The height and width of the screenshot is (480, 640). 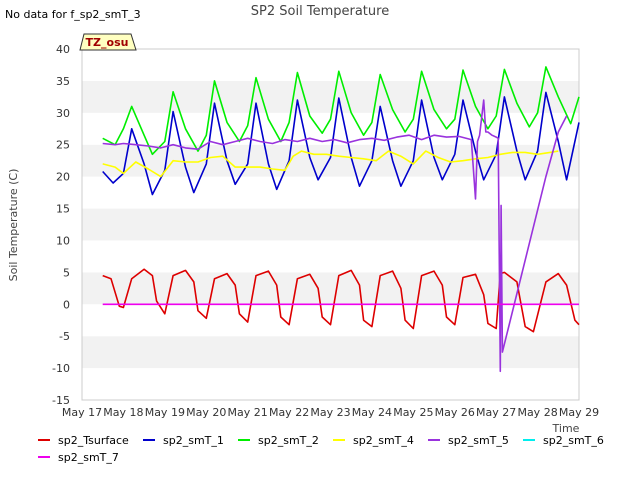 I want to click on x-axis-label: Time, so click(x=566, y=428).